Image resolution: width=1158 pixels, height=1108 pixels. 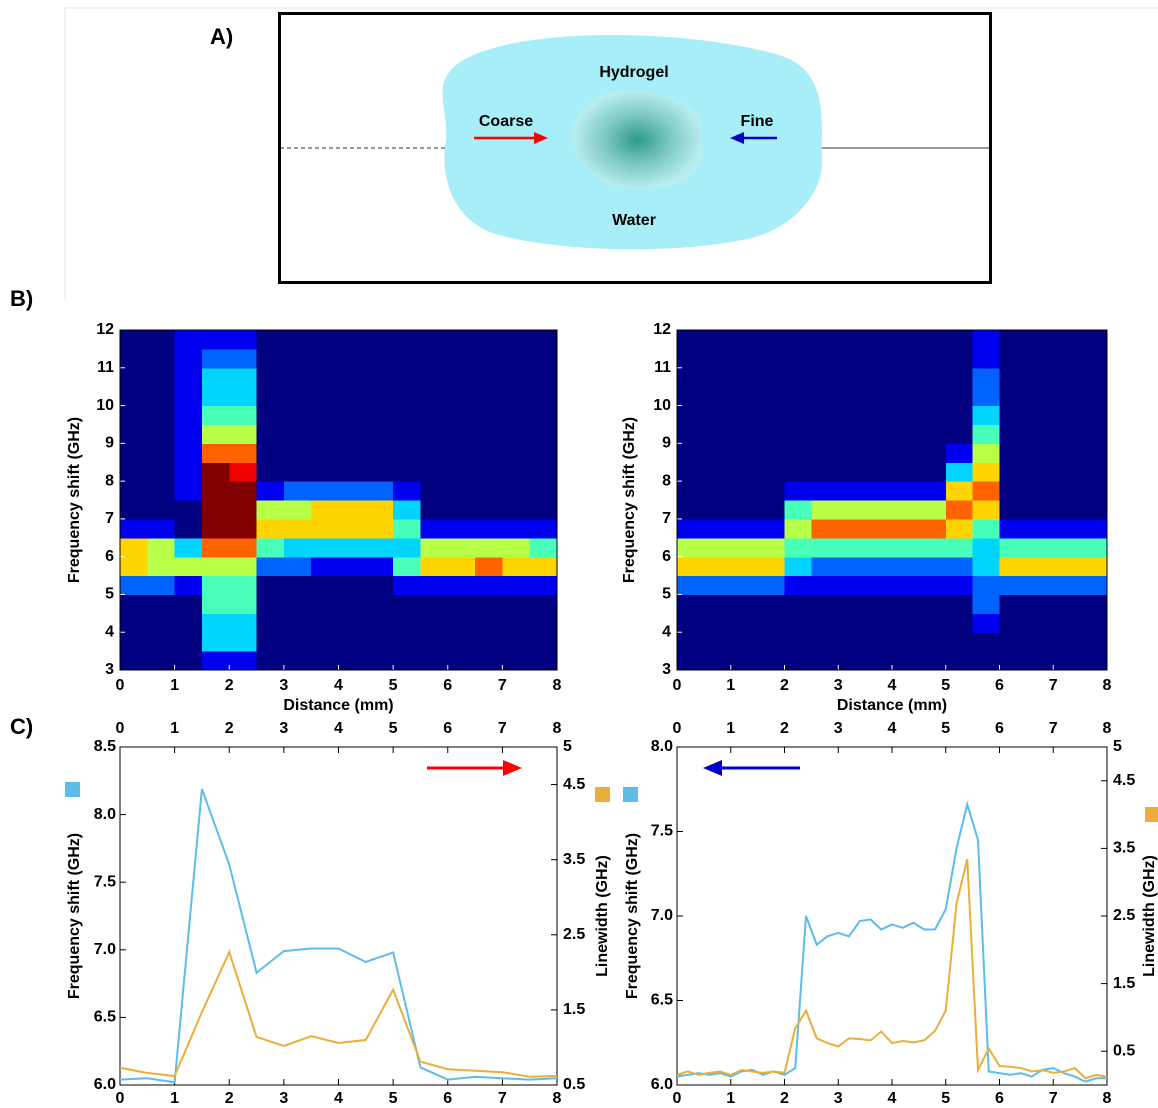 What do you see at coordinates (629, 500) in the screenshot?
I see `y-axis-label: Frequency shift (GHz)` at bounding box center [629, 500].